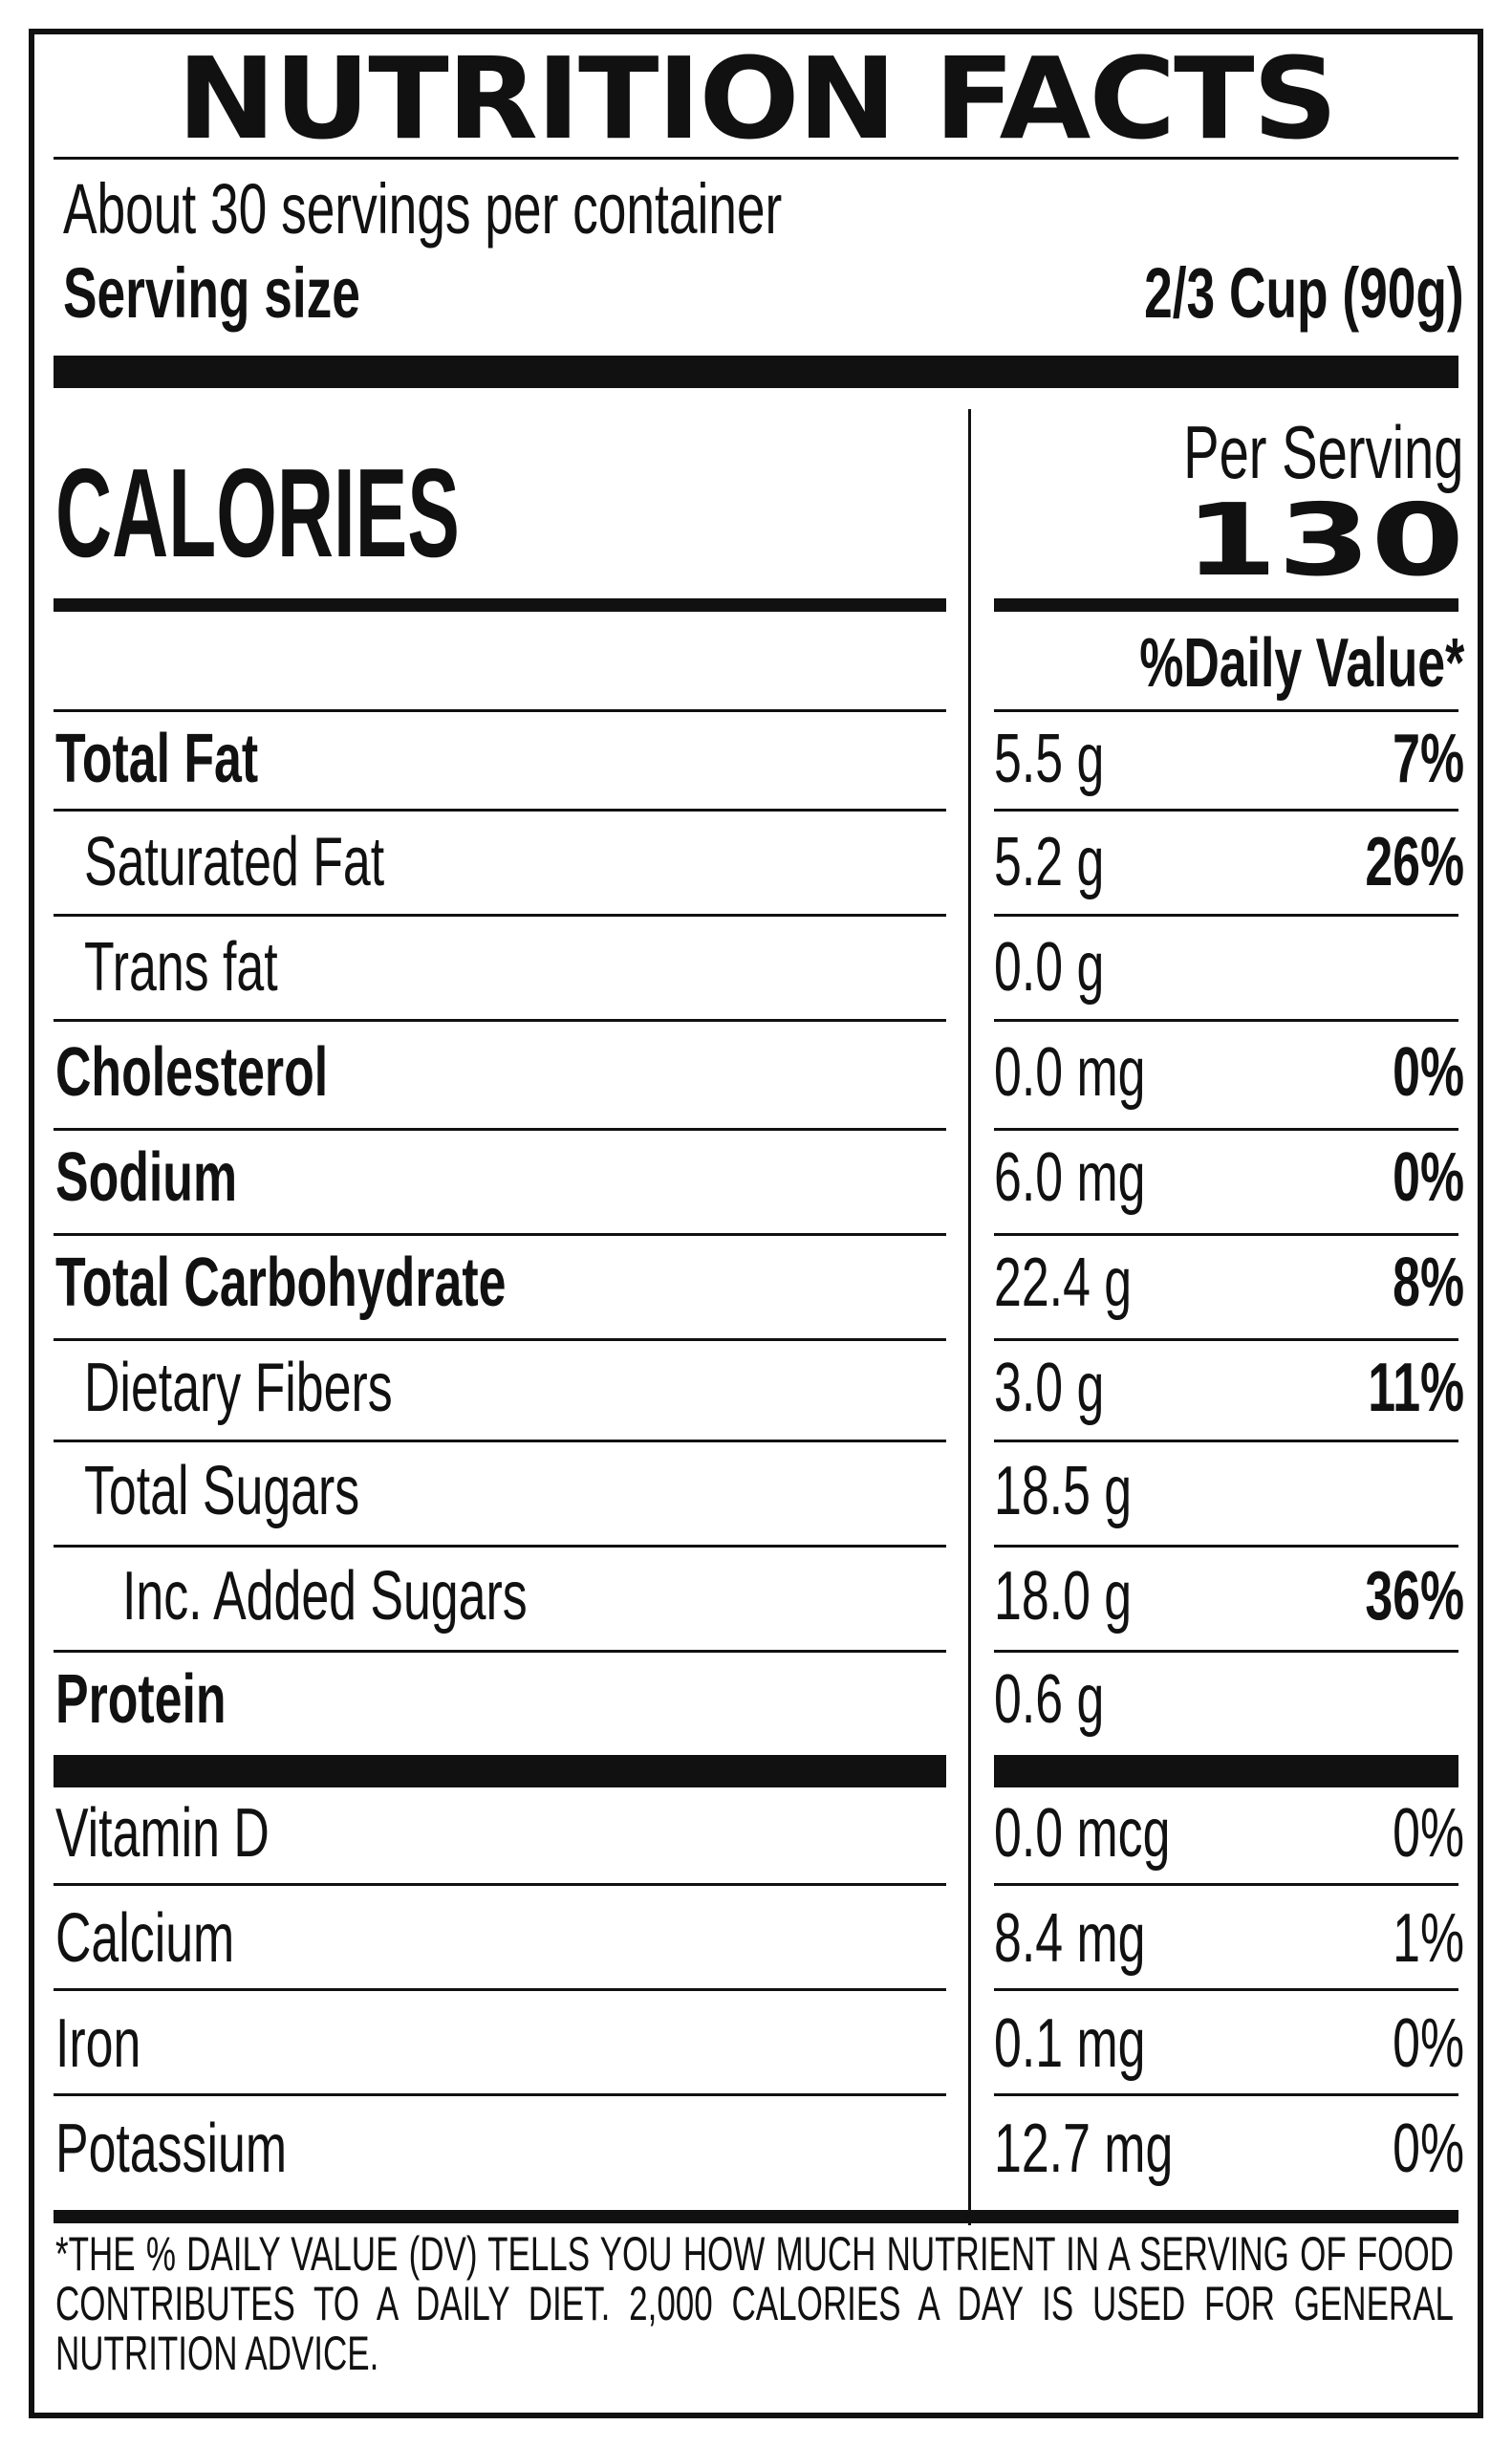 This screenshot has width=1512, height=2447. What do you see at coordinates (1416, 1388) in the screenshot?
I see `nutrient-dv: 11%` at bounding box center [1416, 1388].